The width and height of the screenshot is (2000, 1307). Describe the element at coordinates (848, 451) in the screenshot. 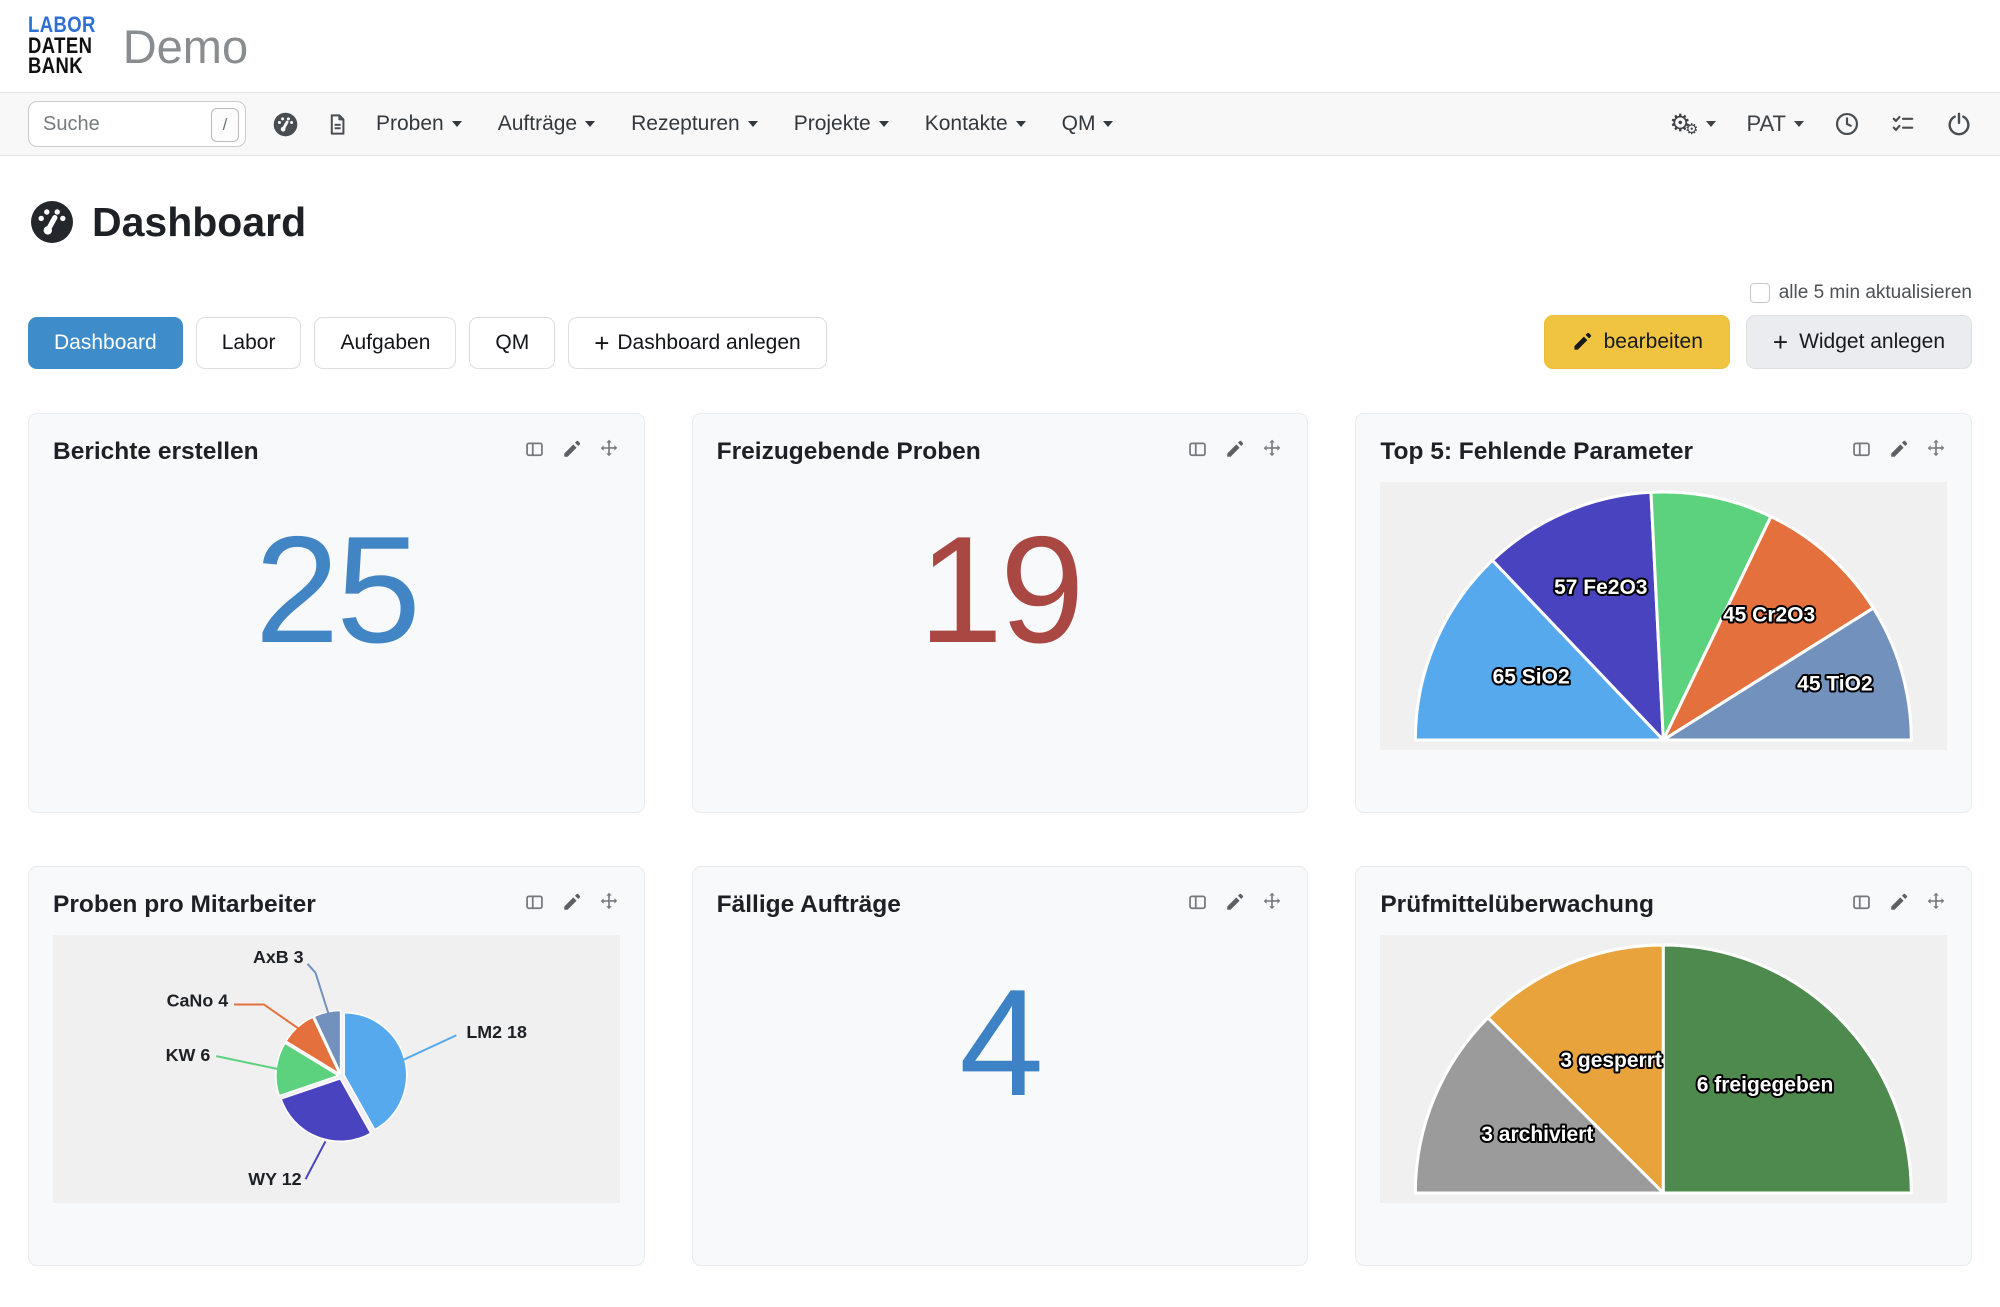

I see `widget-title: Freizugebende Proben` at that location.